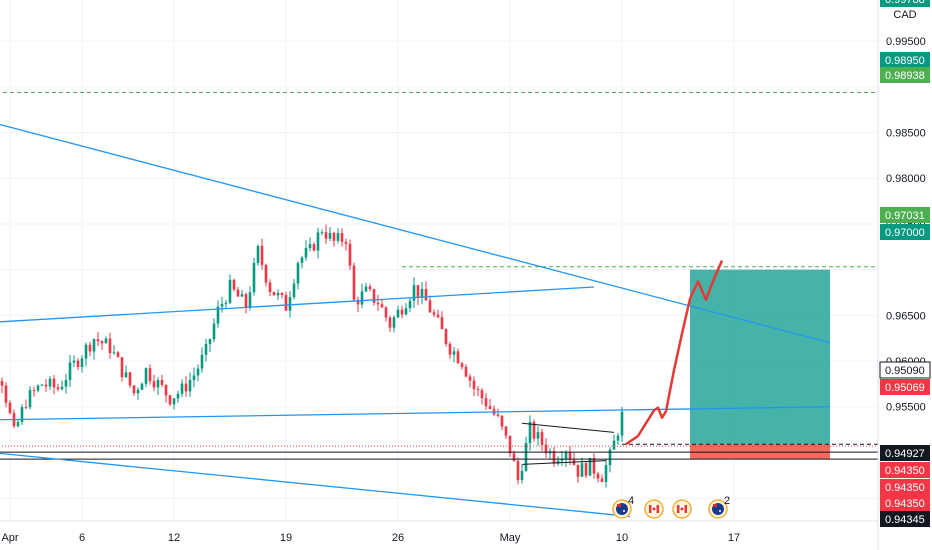 This screenshot has height=550, width=932. Describe the element at coordinates (631, 501) in the screenshot. I see `event-count: 4` at that location.